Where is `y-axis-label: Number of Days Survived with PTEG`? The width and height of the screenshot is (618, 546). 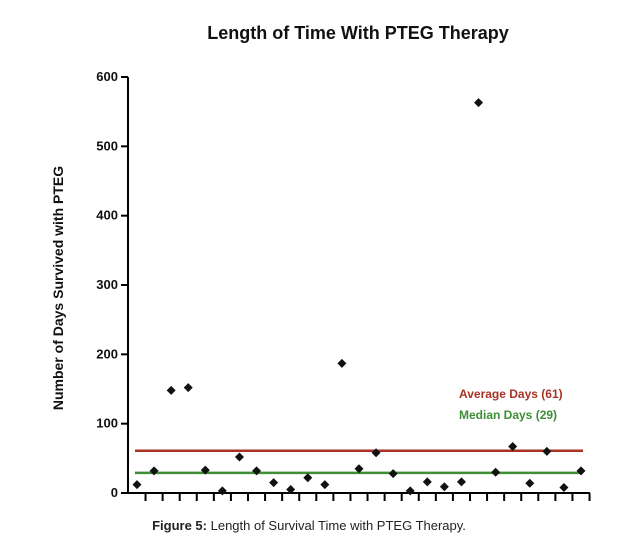 y-axis-label: Number of Days Survived with PTEG is located at coordinates (58, 288).